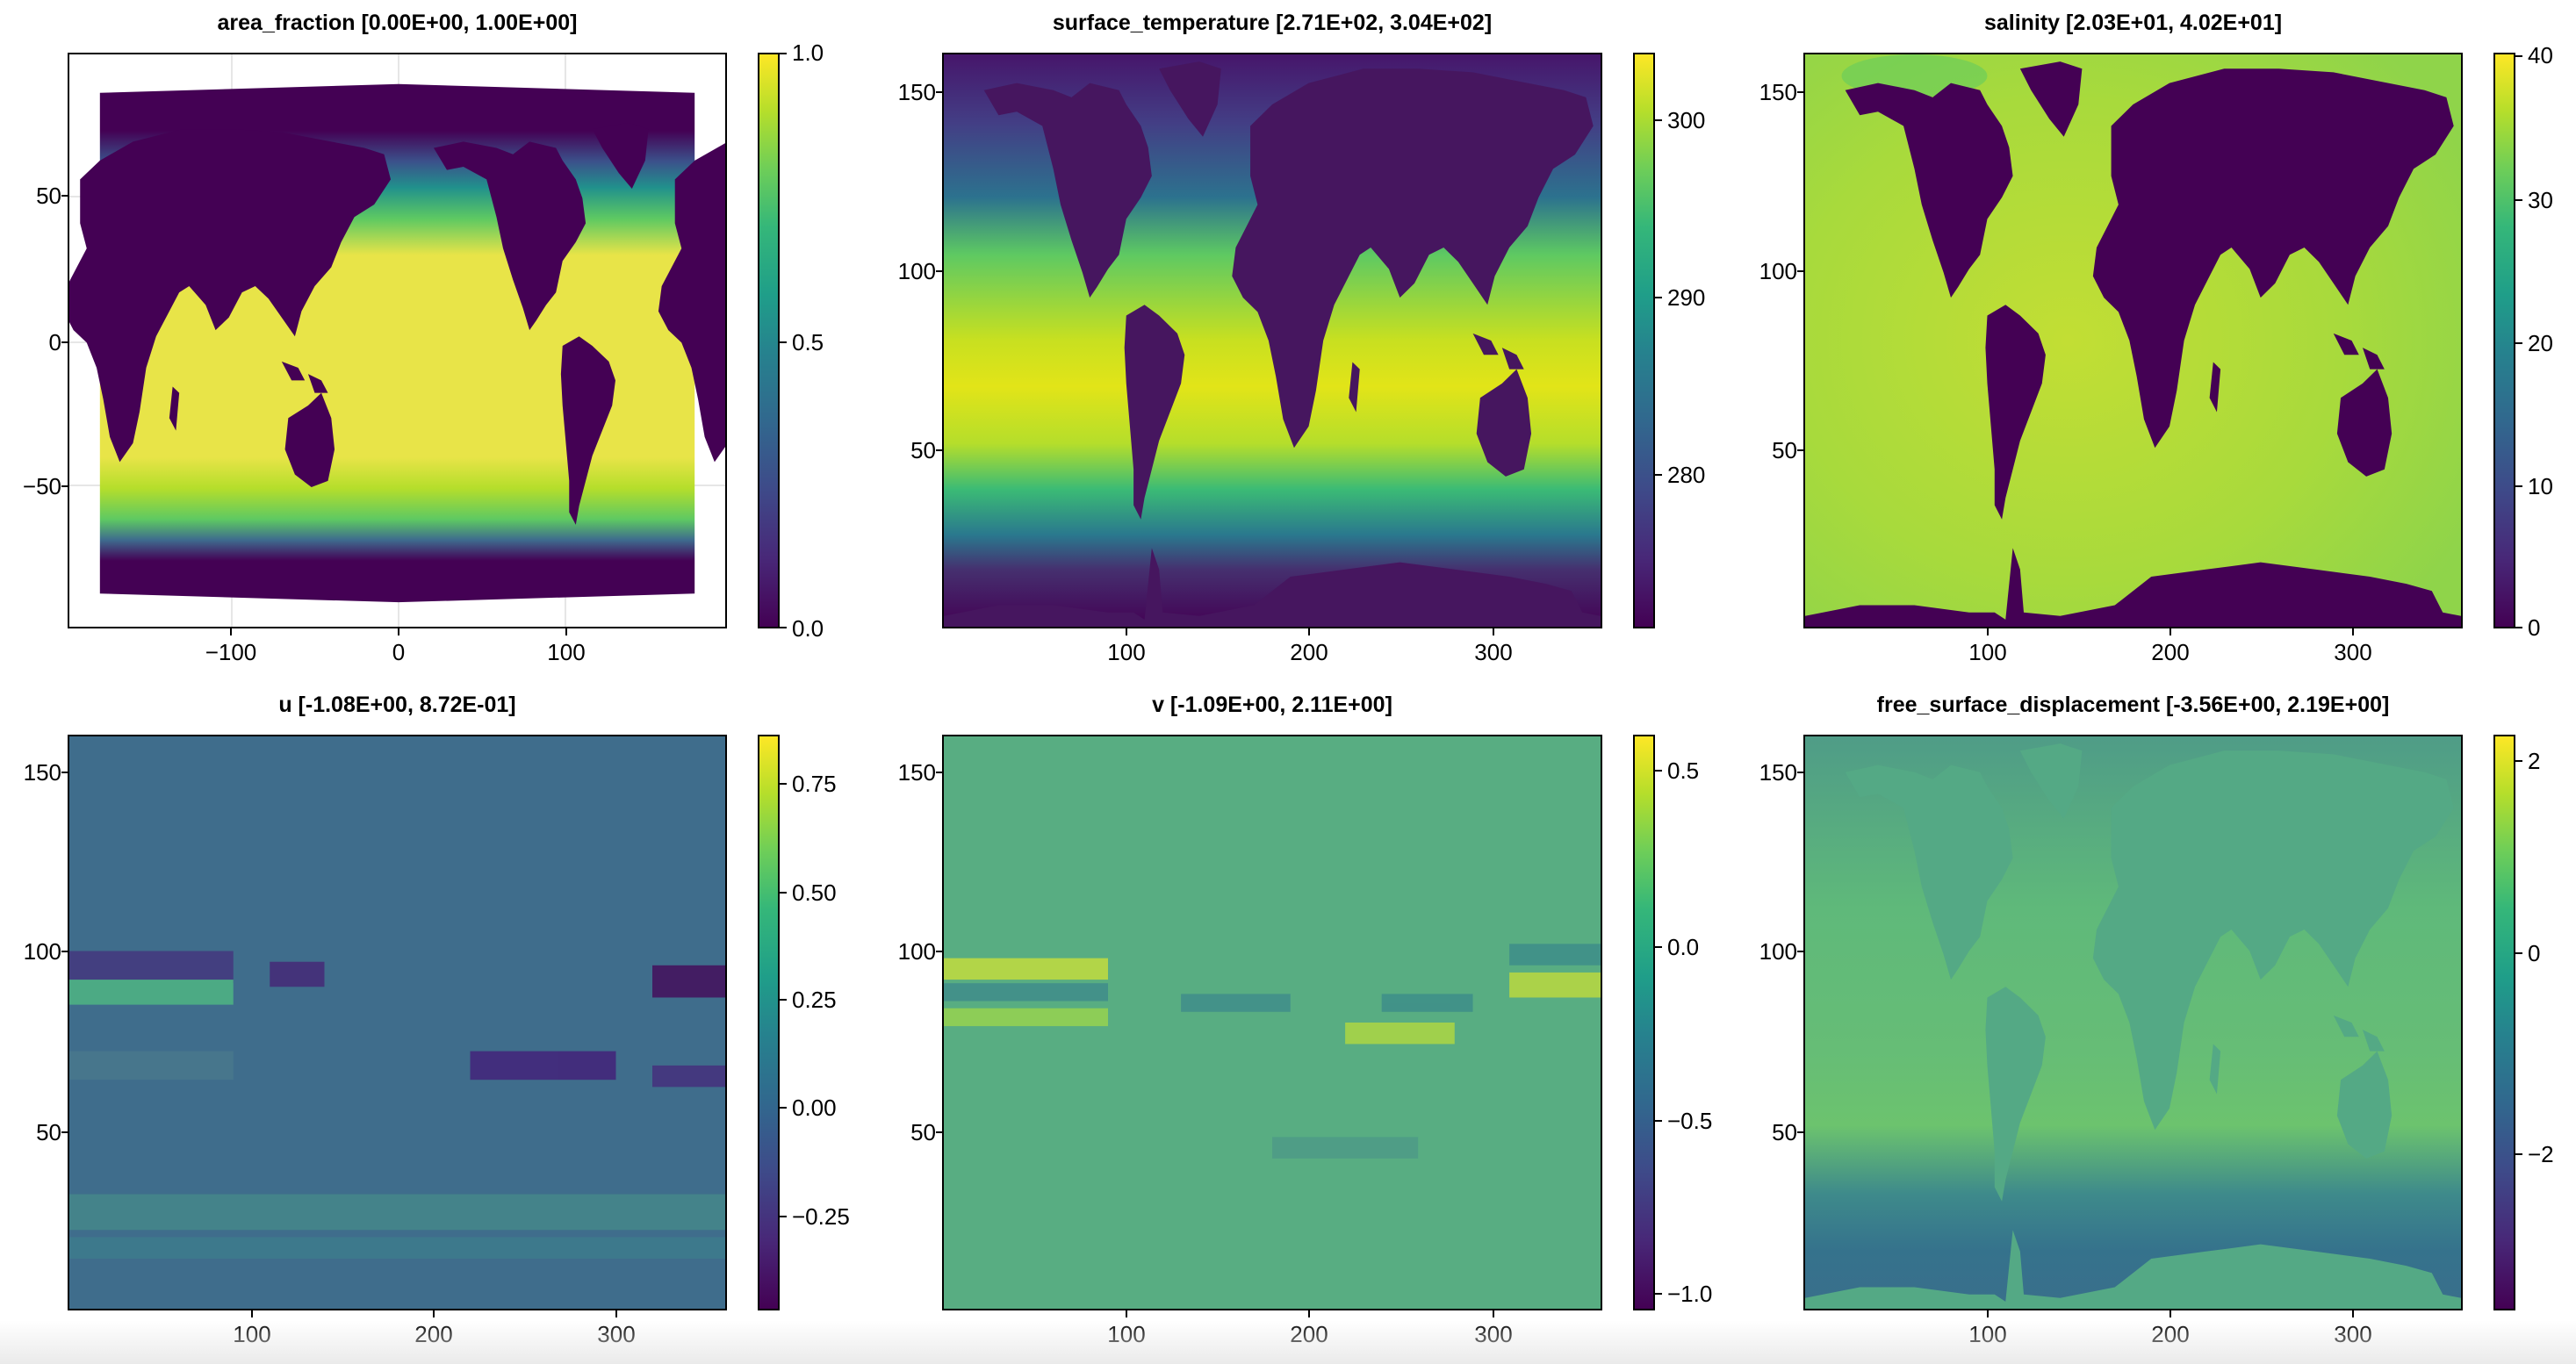 This screenshot has height=1364, width=2576. What do you see at coordinates (2133, 23) in the screenshot?
I see `panel-title: salinity [2.03E+01, 4.02E+01]` at bounding box center [2133, 23].